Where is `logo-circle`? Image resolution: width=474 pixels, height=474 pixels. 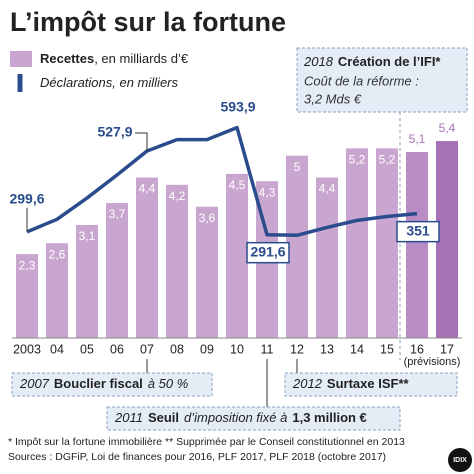 logo-circle is located at coordinates (460, 460).